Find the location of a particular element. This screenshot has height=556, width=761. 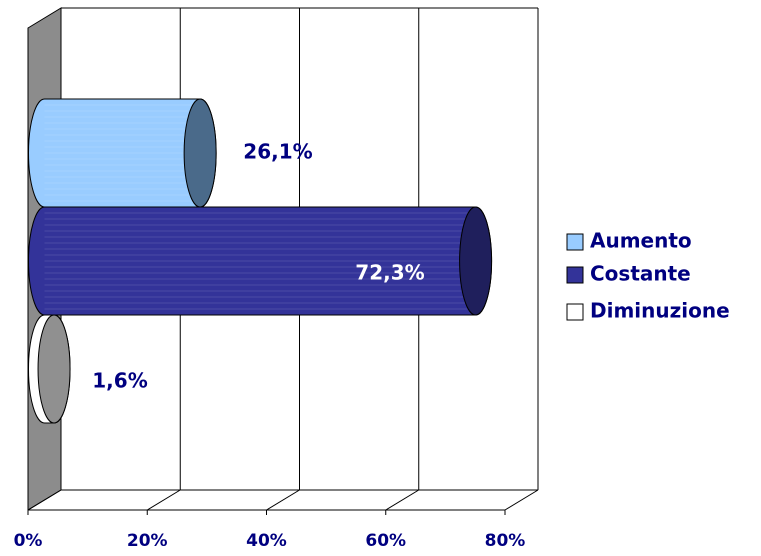

x-tick-label: 60% is located at coordinates (385, 541).